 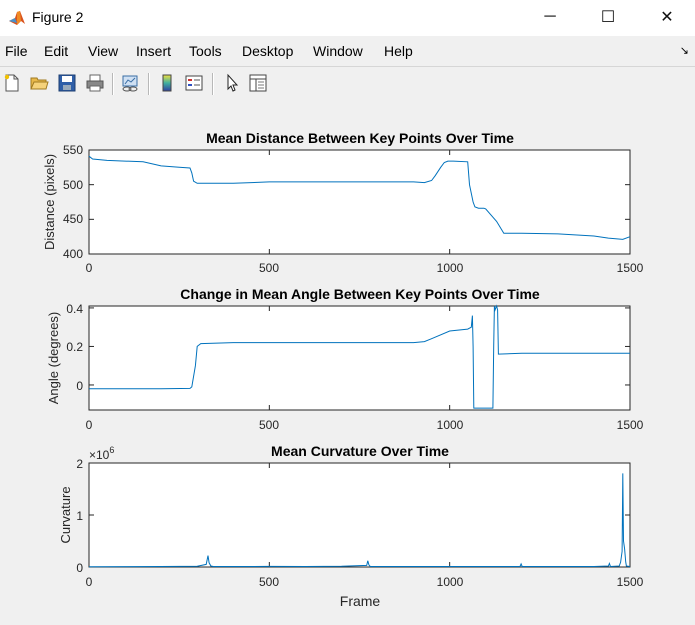 What do you see at coordinates (49, 202) in the screenshot?
I see `y-axis-label: Distance (pixels)` at bounding box center [49, 202].